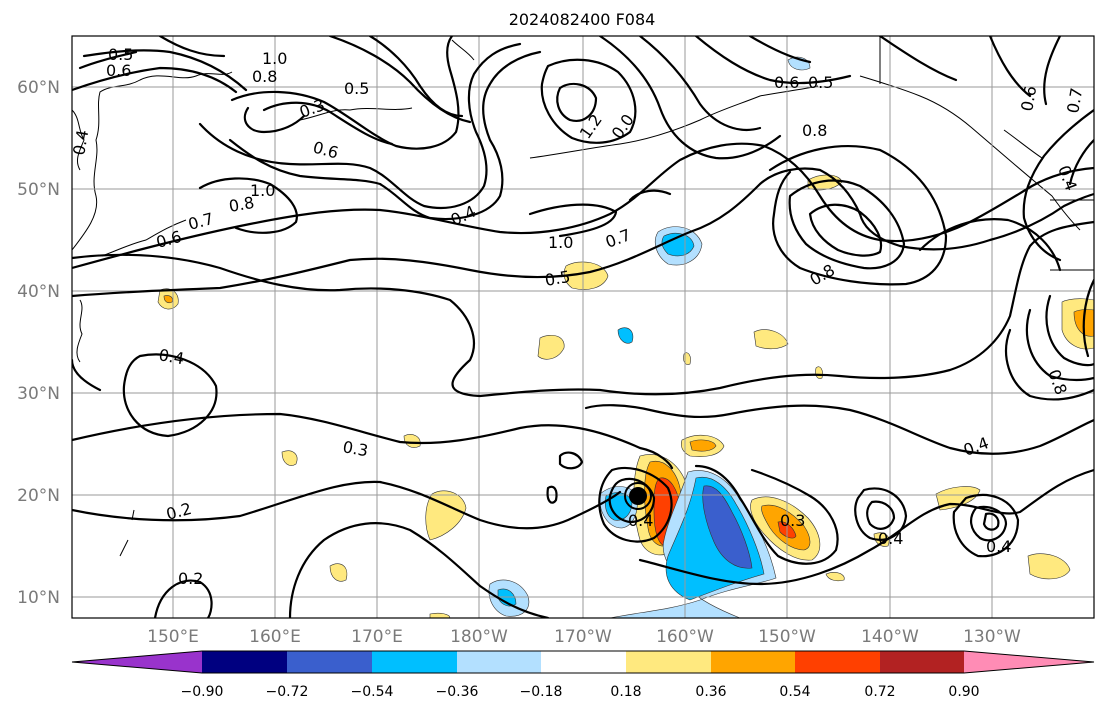  I want to click on anomaly-yellow-m, so click(835, 577).